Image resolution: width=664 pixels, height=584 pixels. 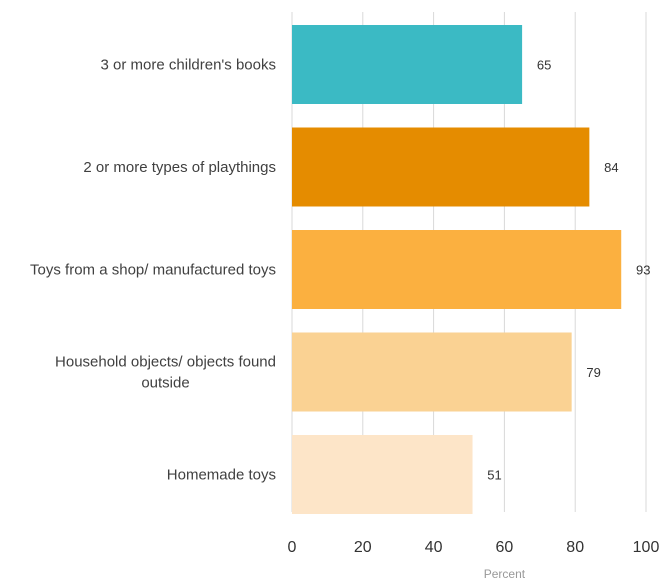 I want to click on category-label: 3 or more children's books, so click(x=188, y=65).